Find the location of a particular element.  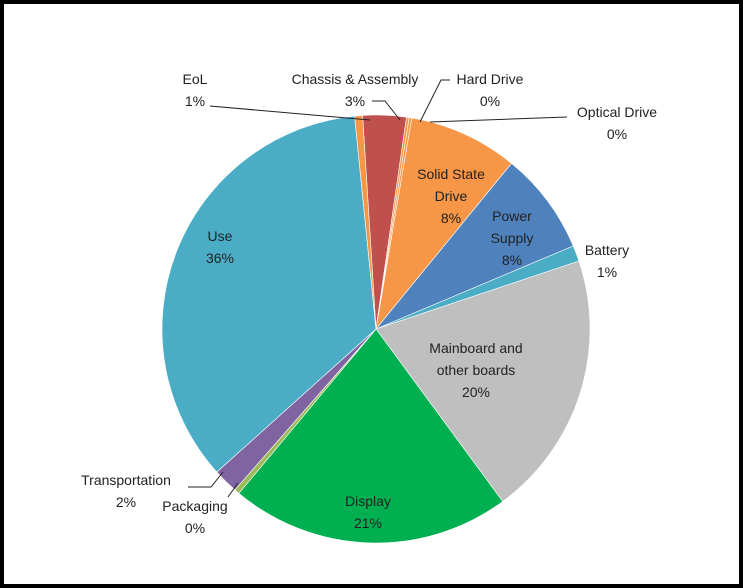

pct-label-hard-drive: 0% is located at coordinates (490, 101).